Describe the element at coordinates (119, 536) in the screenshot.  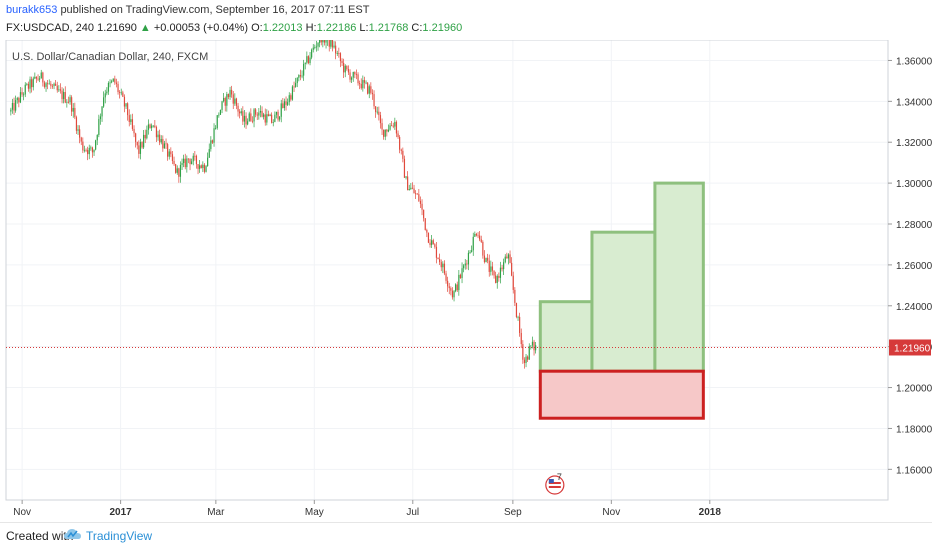
I see `tradingview-brand: TradingView` at that location.